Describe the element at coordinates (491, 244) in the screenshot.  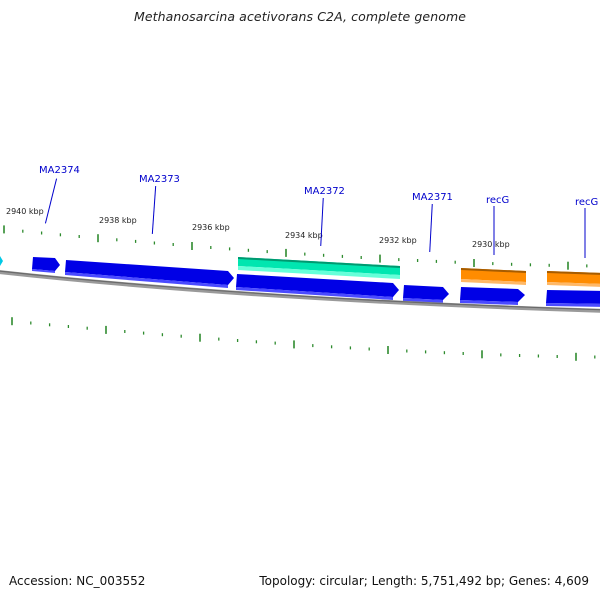
I see `position-label: 2930 kbp` at that location.